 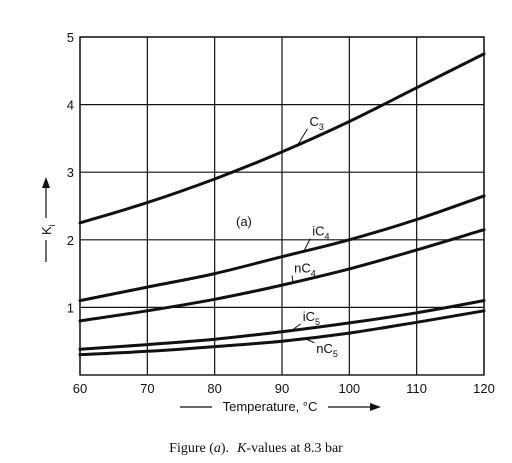 I want to click on caption-letter: a, so click(x=217, y=448).